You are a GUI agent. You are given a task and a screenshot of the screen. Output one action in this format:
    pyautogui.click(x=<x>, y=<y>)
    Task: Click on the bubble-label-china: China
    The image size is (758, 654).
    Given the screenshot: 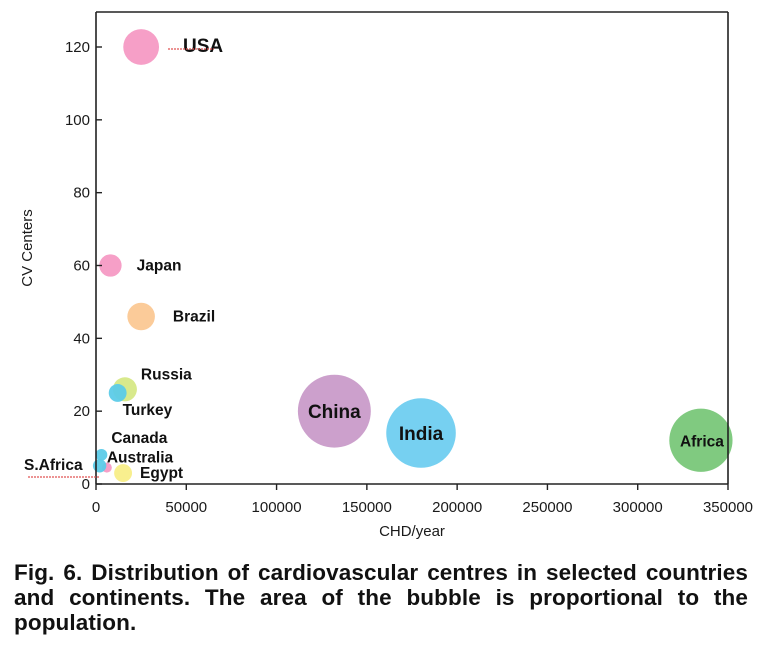 What is the action you would take?
    pyautogui.click(x=334, y=412)
    